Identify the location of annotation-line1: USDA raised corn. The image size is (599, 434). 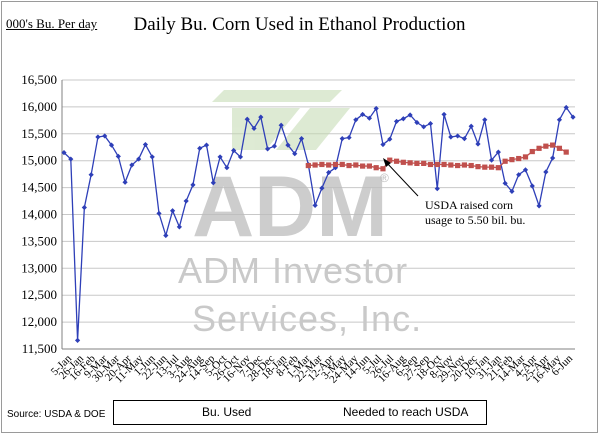
(469, 205).